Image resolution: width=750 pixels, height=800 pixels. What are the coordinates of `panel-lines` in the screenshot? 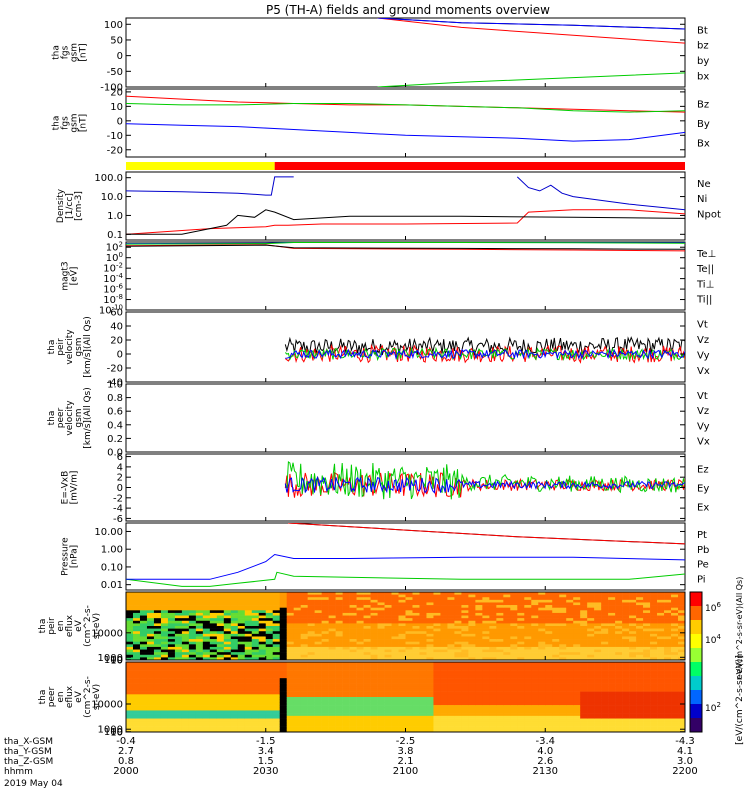 It's located at (405, 247).